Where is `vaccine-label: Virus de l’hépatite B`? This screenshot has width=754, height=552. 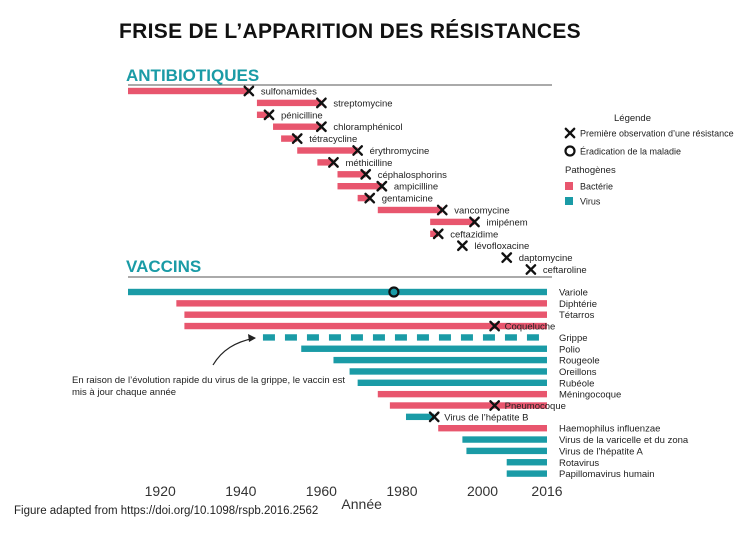
vaccine-label: Virus de l’hépatite B is located at coordinates (486, 417).